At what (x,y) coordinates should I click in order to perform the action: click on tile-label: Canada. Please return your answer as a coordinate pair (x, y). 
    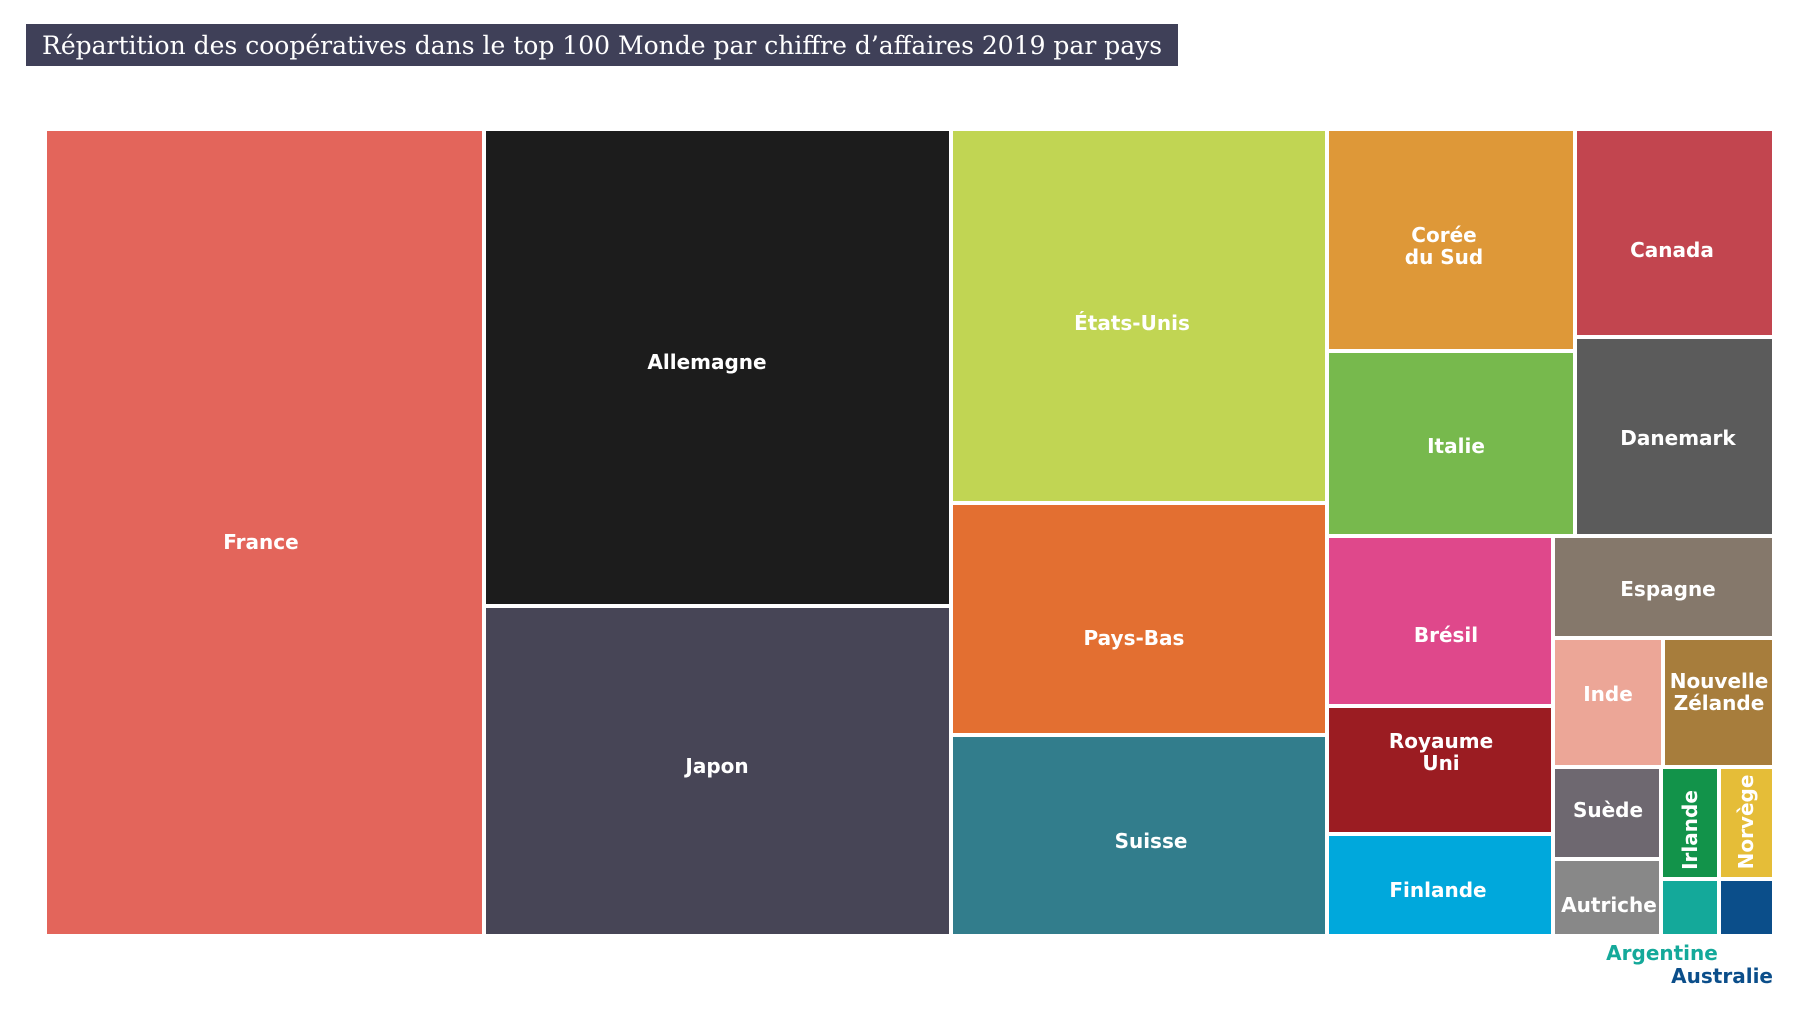
    Looking at the image, I should click on (1672, 250).